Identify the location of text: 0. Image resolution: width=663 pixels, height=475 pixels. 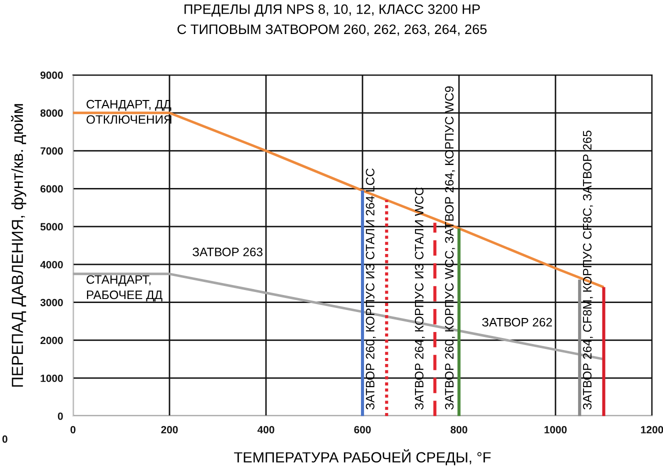
(5, 439).